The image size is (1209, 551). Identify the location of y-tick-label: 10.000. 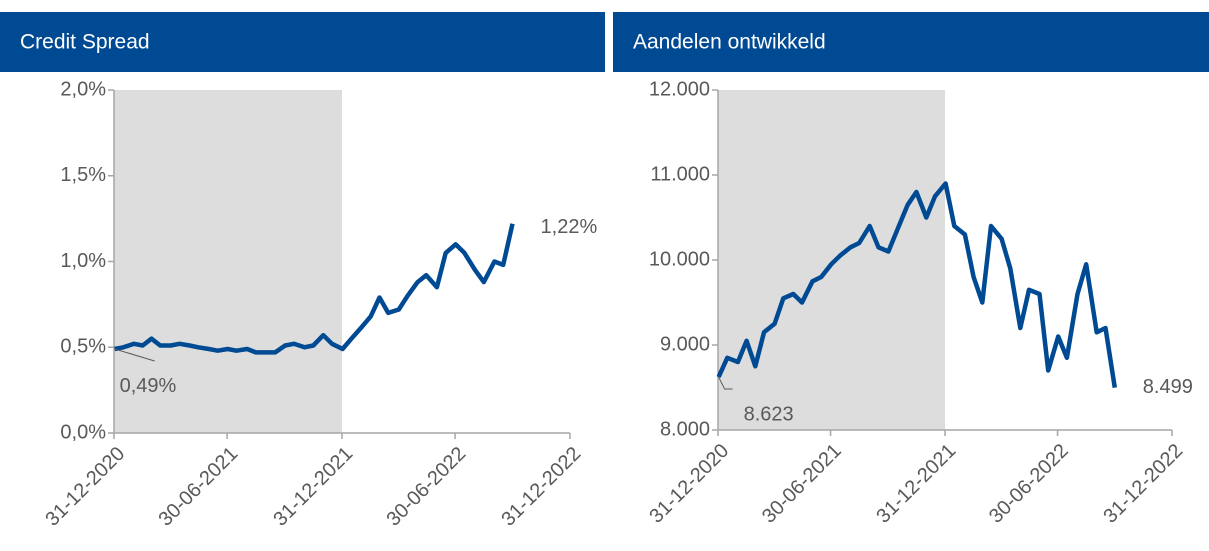
(679, 259).